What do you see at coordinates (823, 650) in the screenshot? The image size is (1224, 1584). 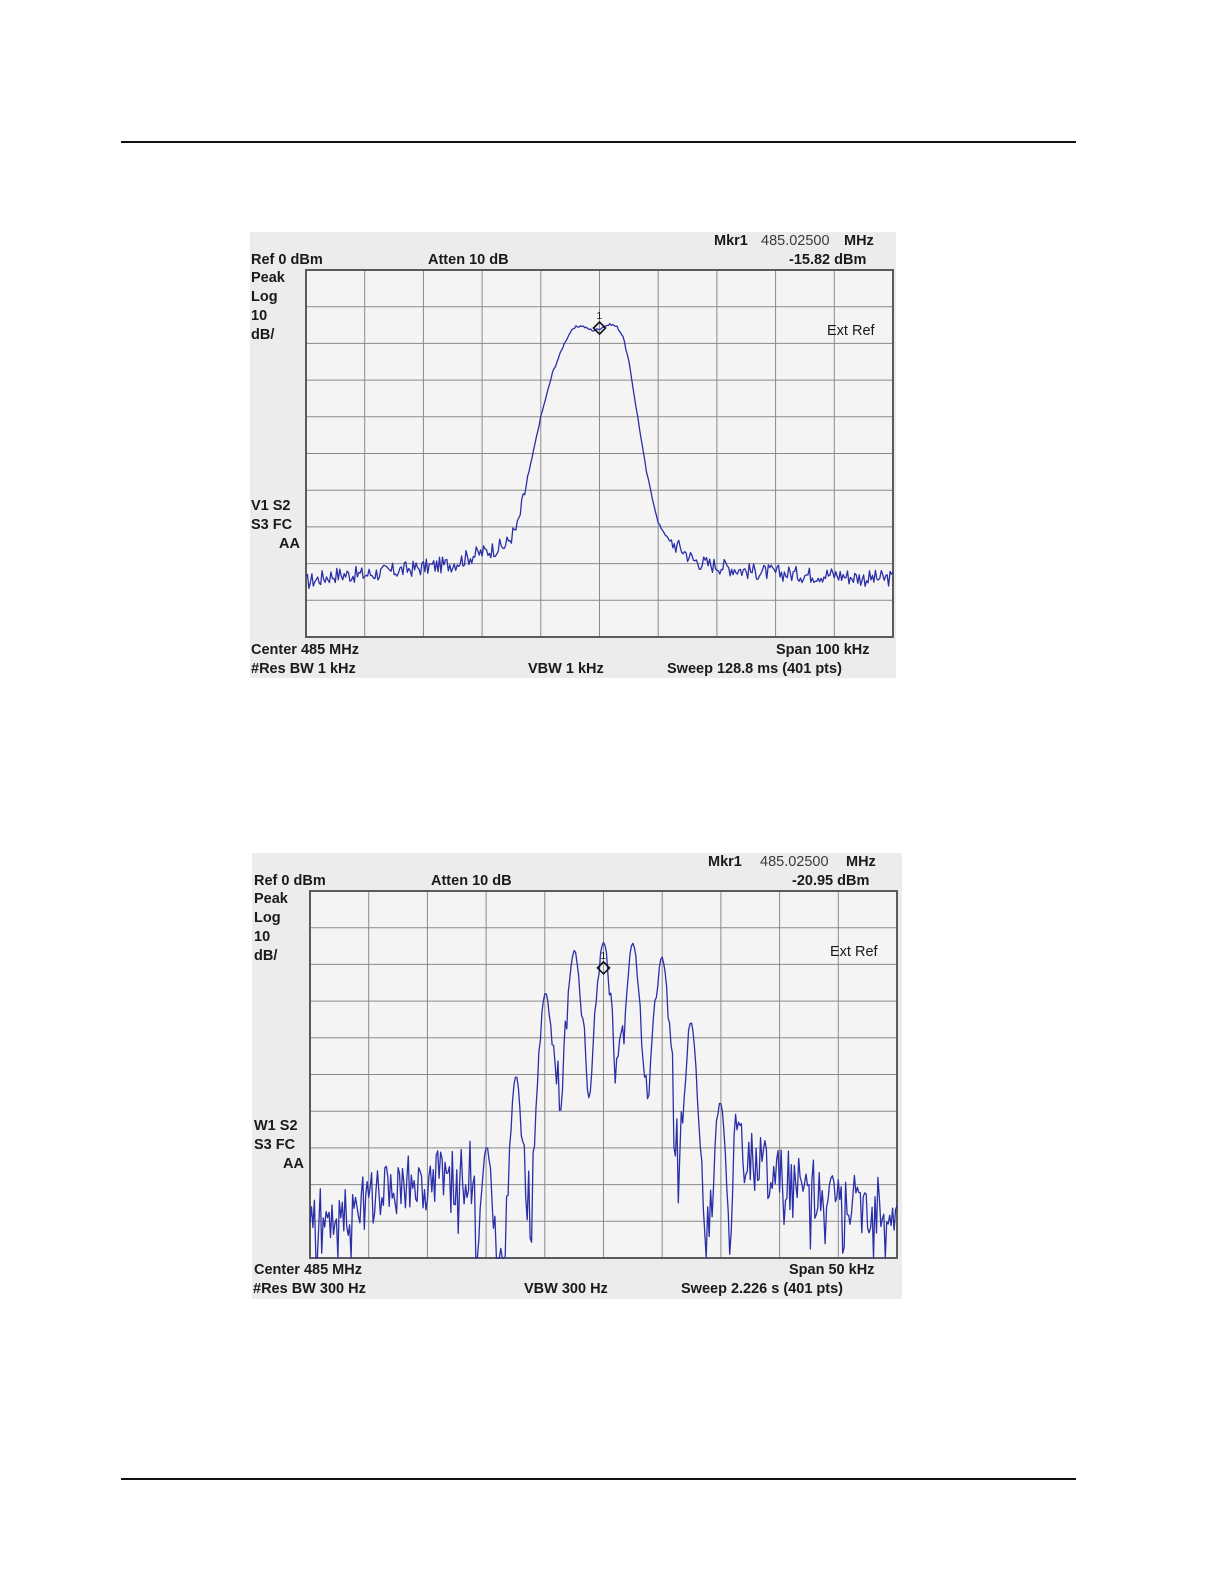 I see `span: Span 100 kHz` at bounding box center [823, 650].